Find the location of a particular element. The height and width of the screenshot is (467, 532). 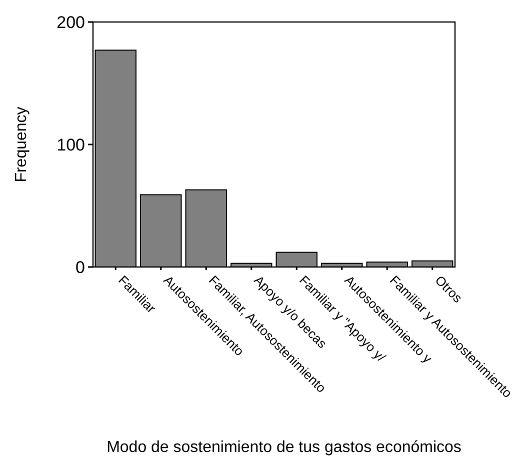

y-tick-label: 100 is located at coordinates (70, 144).